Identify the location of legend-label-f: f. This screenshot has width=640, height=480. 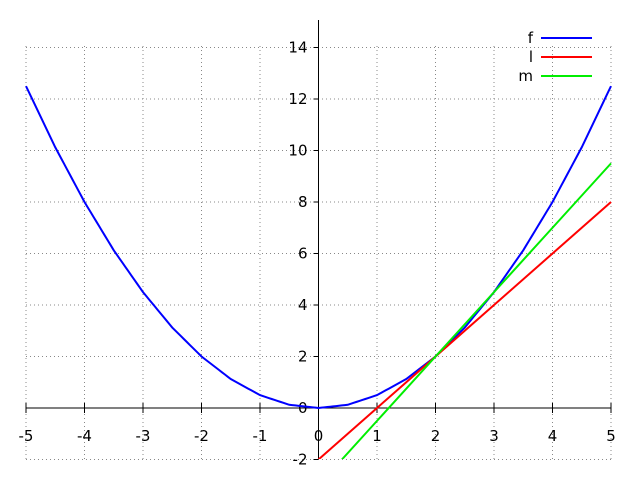
(531, 38).